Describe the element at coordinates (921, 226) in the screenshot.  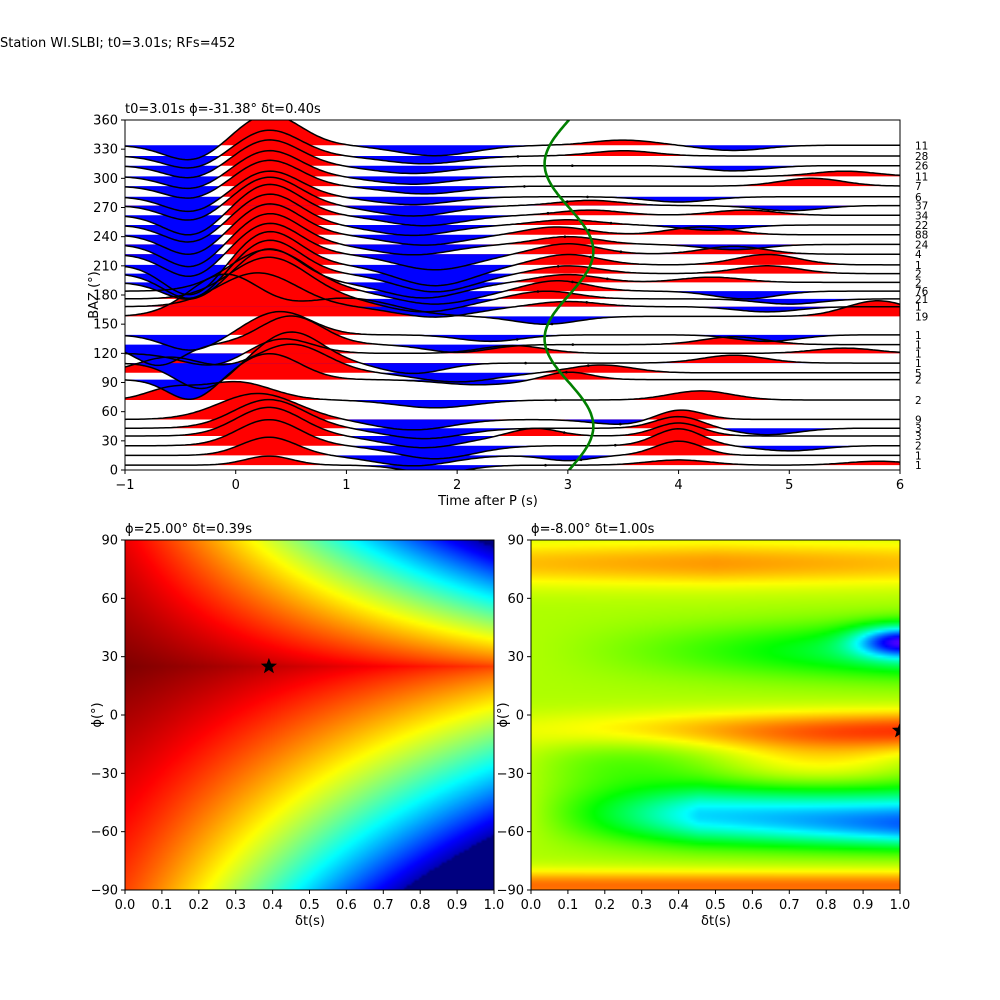
I see `trace-count-label: 22` at that location.